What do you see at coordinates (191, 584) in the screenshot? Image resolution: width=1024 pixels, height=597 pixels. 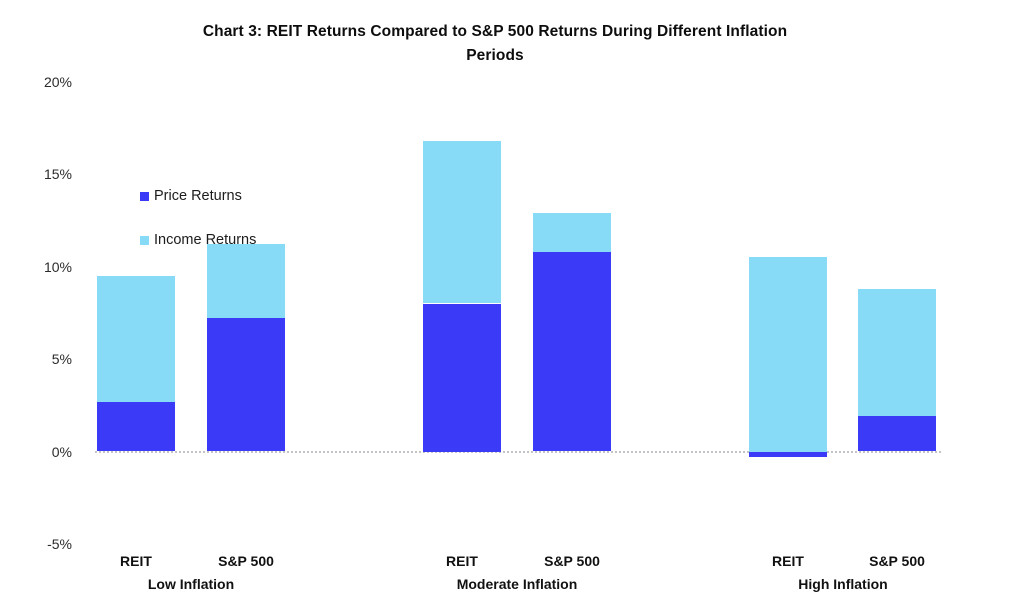 I see `x-axis-group-label: Low Inflation` at bounding box center [191, 584].